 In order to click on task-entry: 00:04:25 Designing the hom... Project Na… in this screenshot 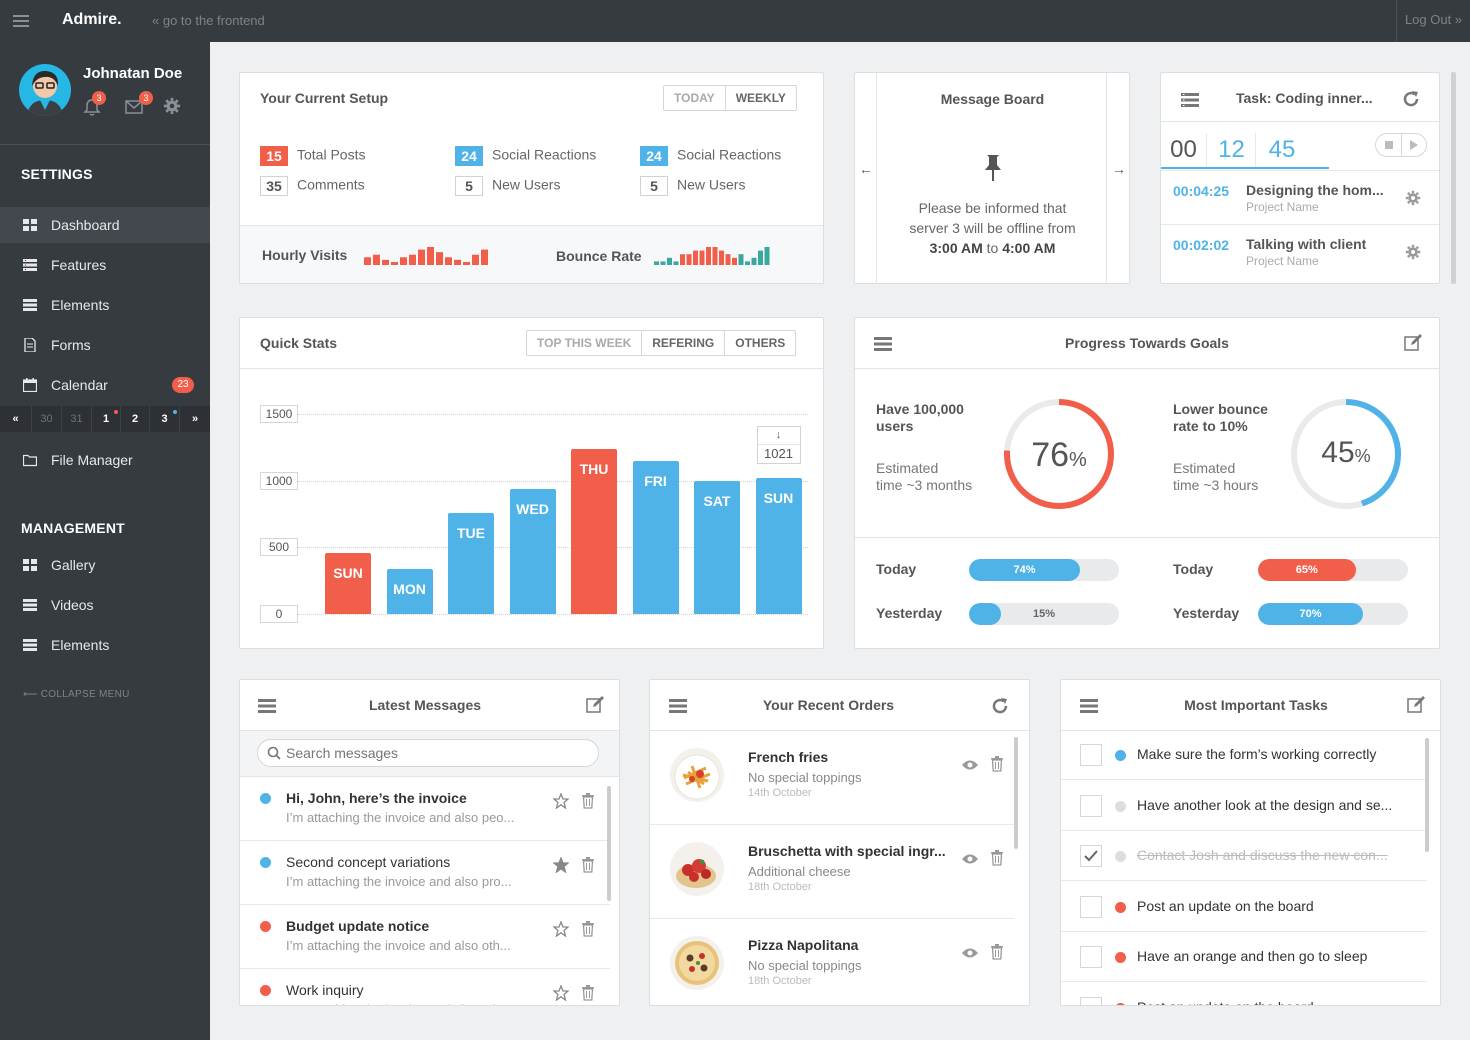, I will do `click(1300, 197)`.